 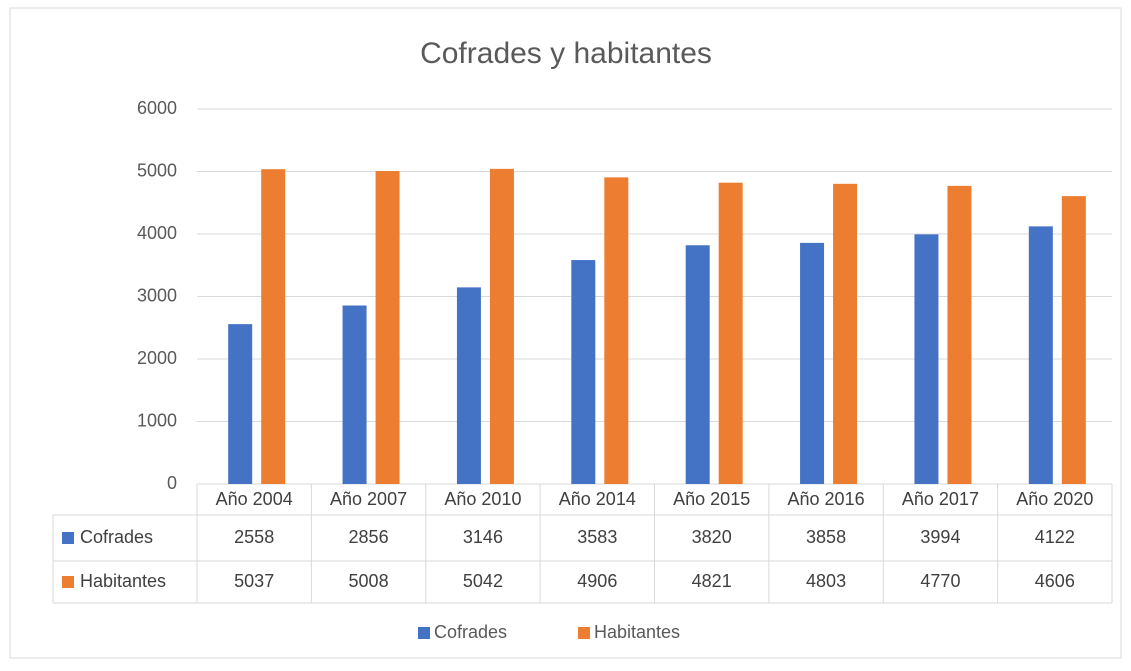 What do you see at coordinates (1054, 499) in the screenshot?
I see `x-tick-label: Año 2020` at bounding box center [1054, 499].